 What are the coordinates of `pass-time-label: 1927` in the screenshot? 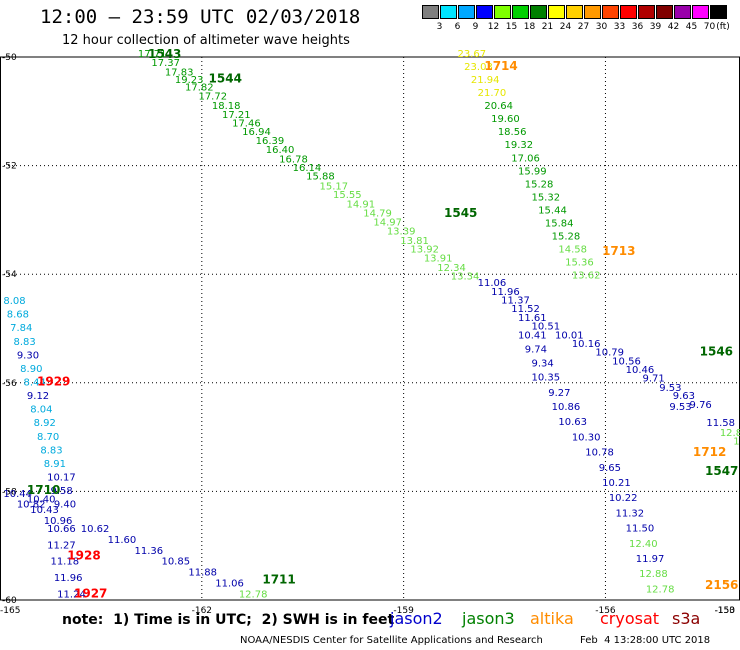 It's located at (90, 593).